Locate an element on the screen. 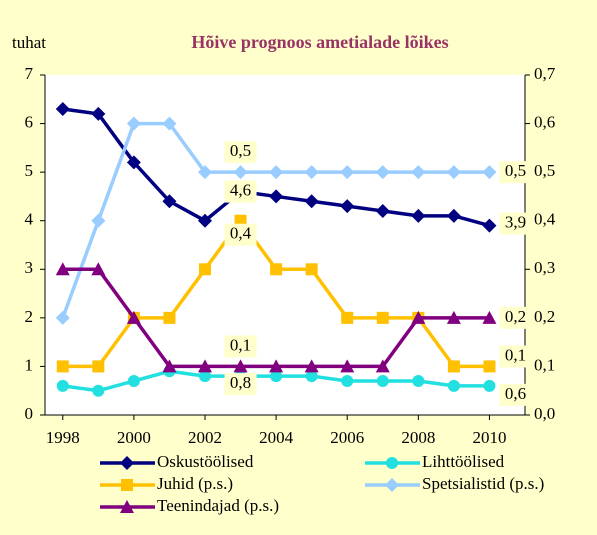  legend-label: Oskustöölised is located at coordinates (205, 461).